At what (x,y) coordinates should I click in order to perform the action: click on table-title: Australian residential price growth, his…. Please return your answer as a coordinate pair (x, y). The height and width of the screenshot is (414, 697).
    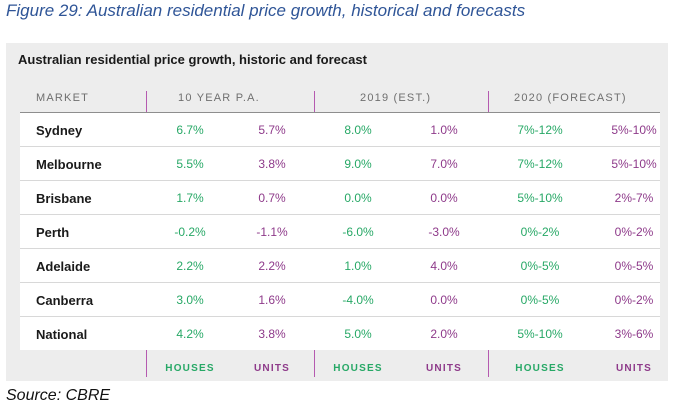
    Looking at the image, I should click on (192, 59).